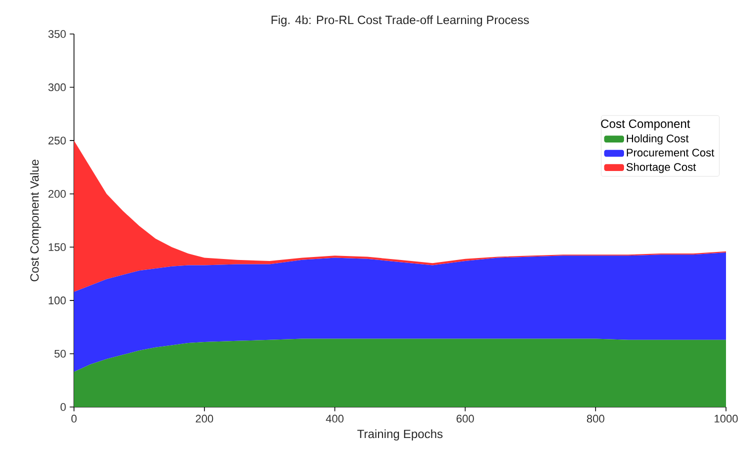  I want to click on x-axis-title: Training Epochs, so click(400, 435).